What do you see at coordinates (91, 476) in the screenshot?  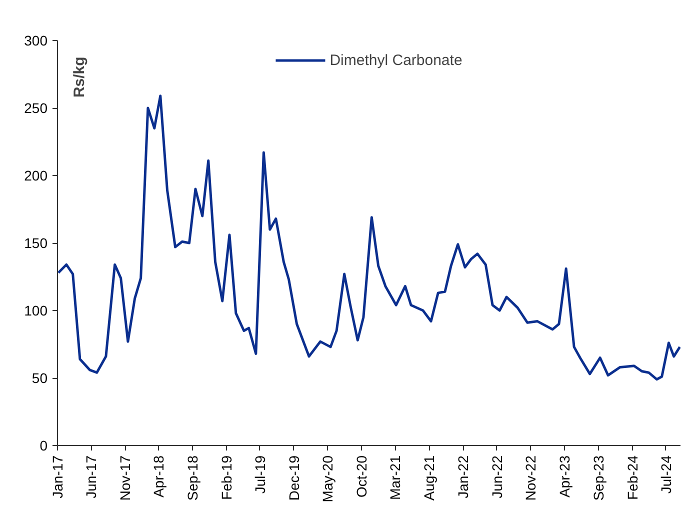 I see `x-tick-label: Jun-17` at bounding box center [91, 476].